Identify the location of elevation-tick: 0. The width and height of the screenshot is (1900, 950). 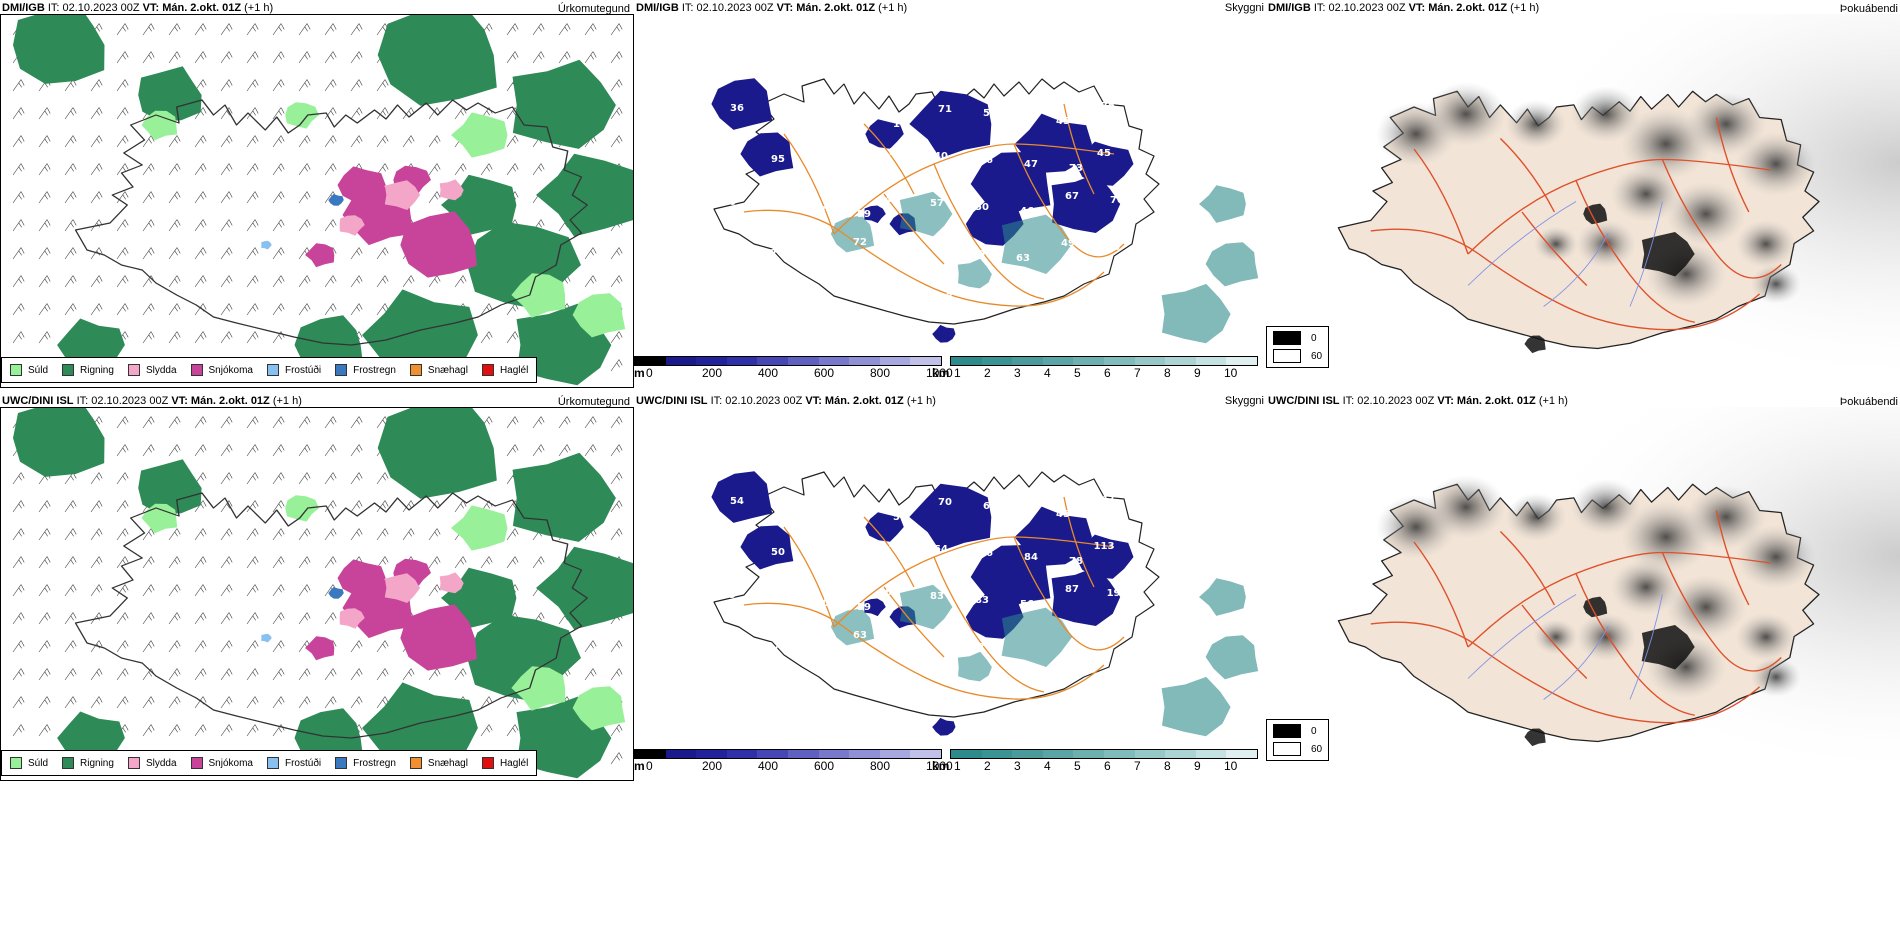
(649, 766).